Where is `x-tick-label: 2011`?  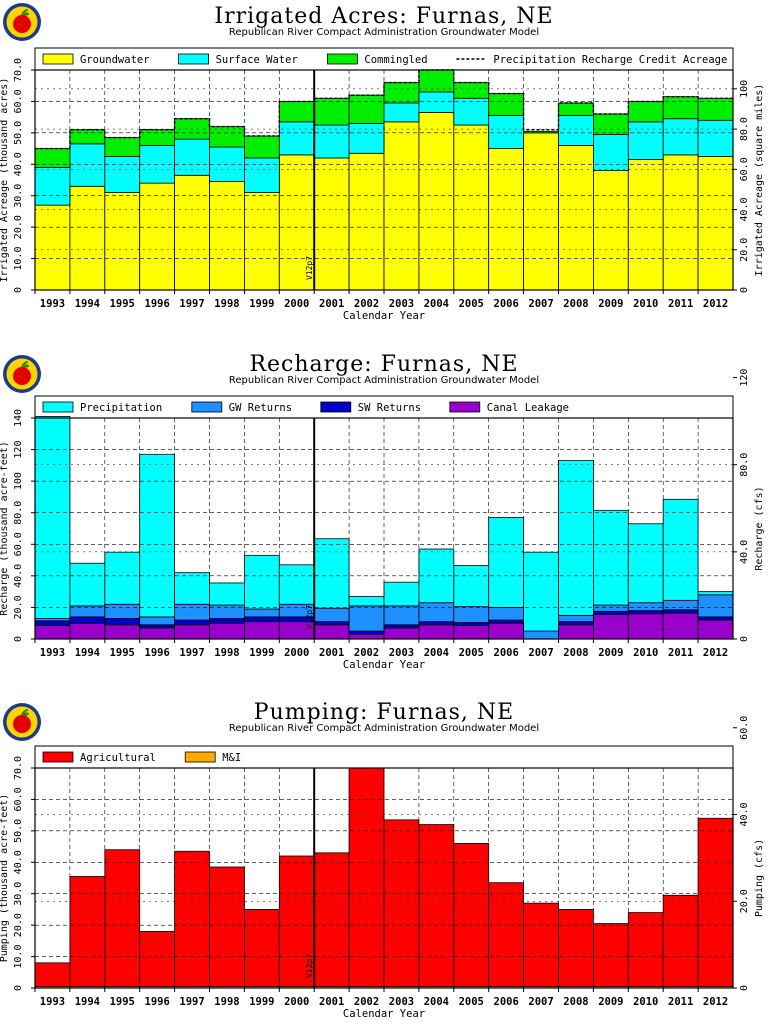
x-tick-label: 2011 is located at coordinates (680, 304).